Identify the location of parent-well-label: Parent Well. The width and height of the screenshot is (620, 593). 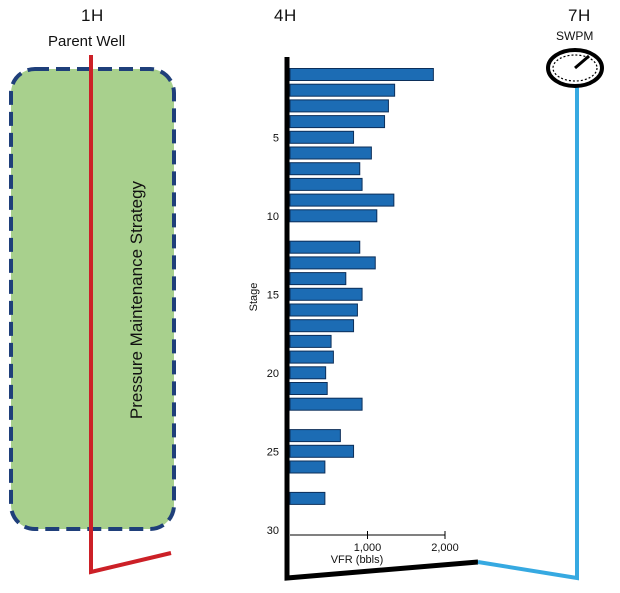
(87, 41).